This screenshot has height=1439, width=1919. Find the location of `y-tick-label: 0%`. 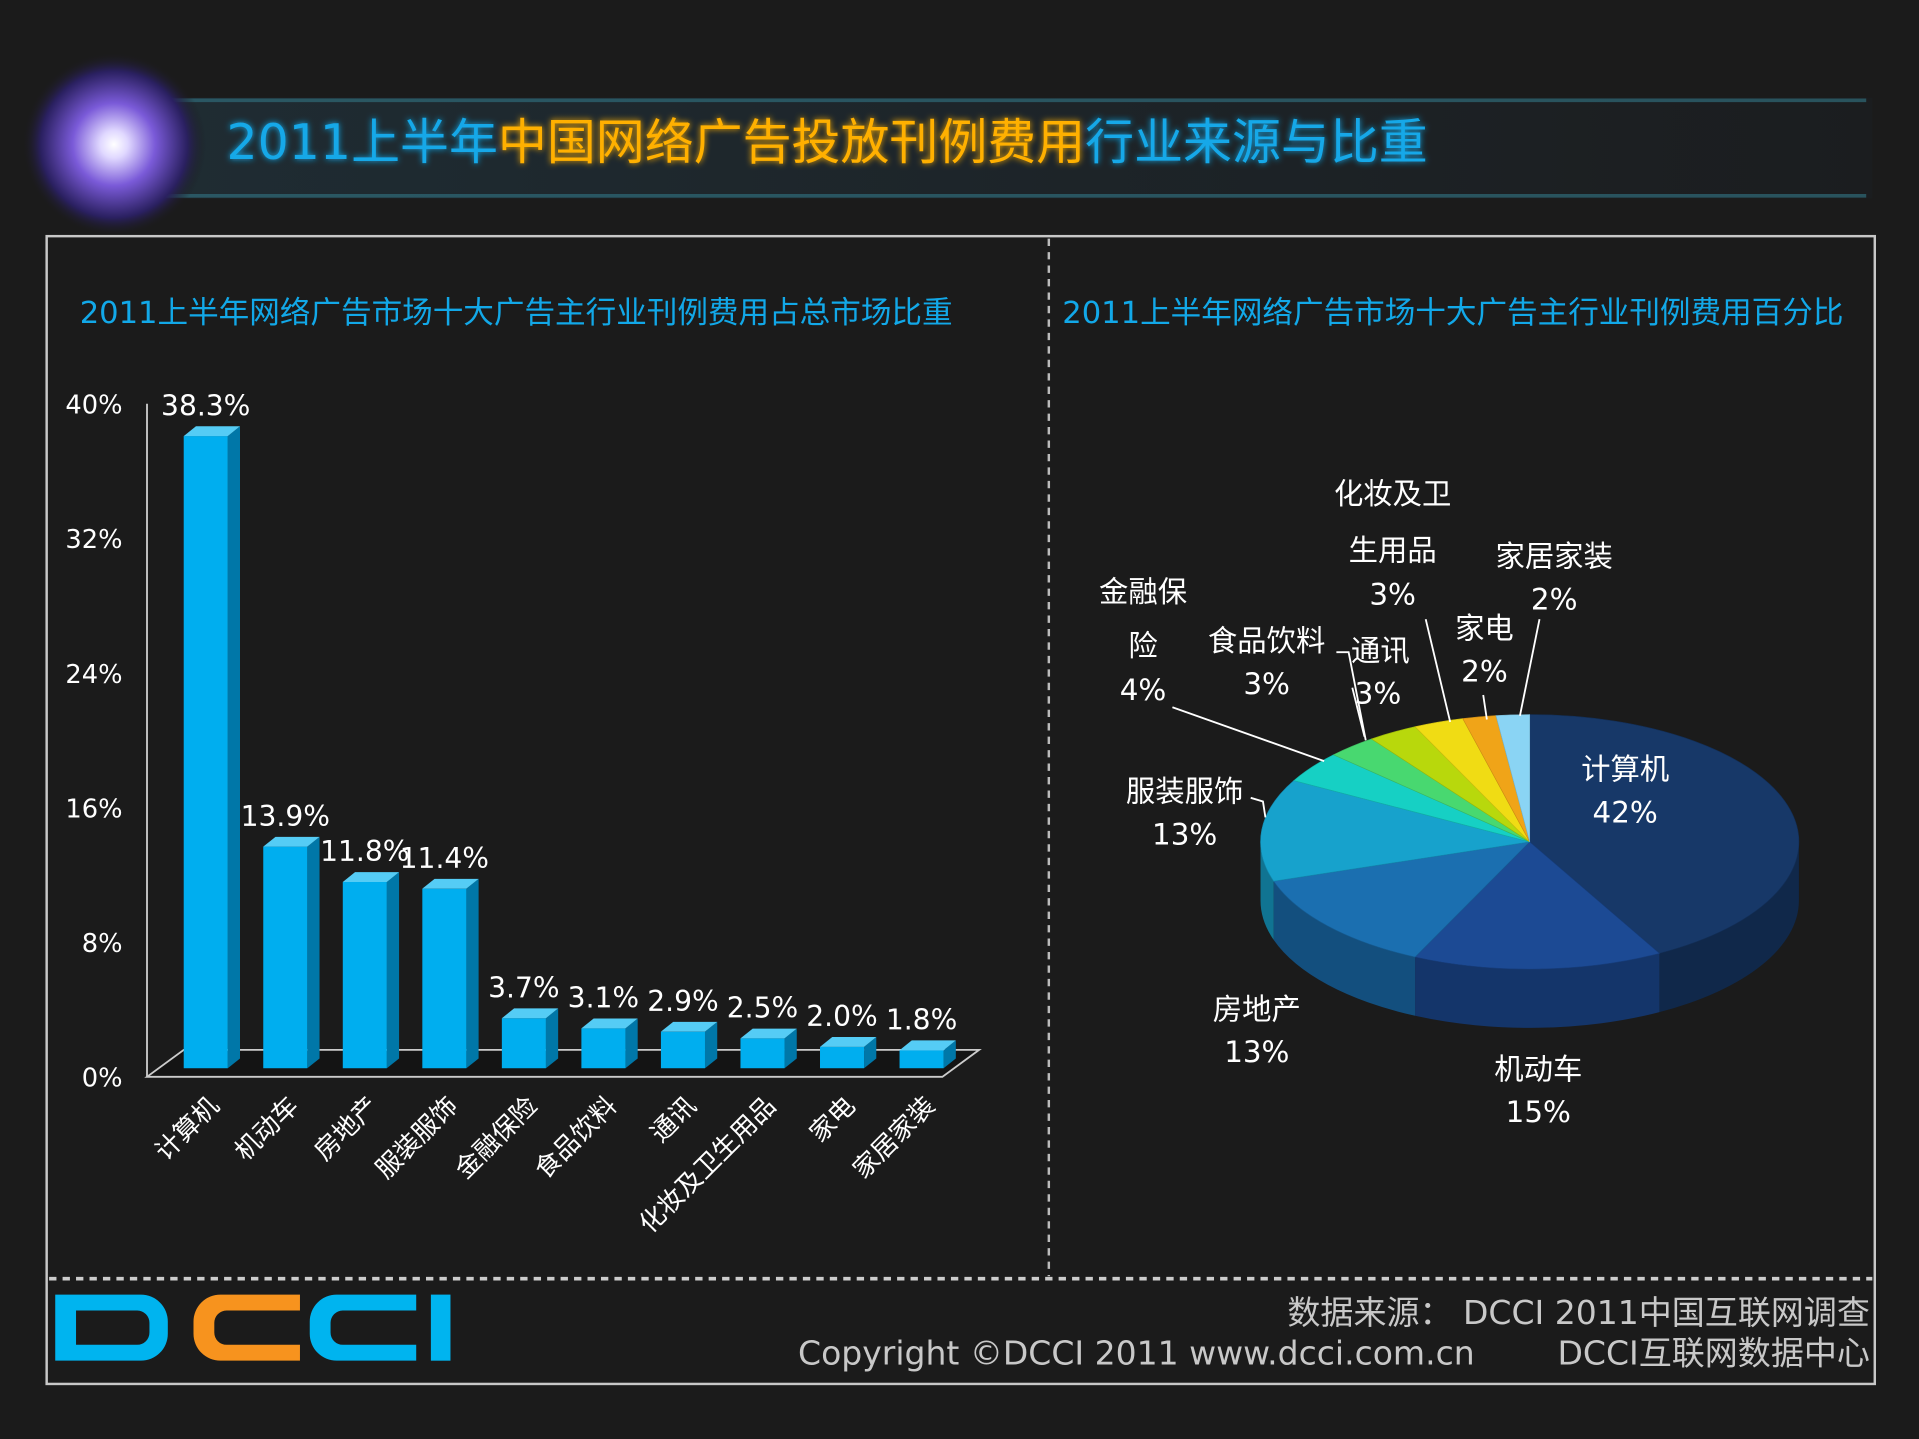

y-tick-label: 0% is located at coordinates (102, 1079).